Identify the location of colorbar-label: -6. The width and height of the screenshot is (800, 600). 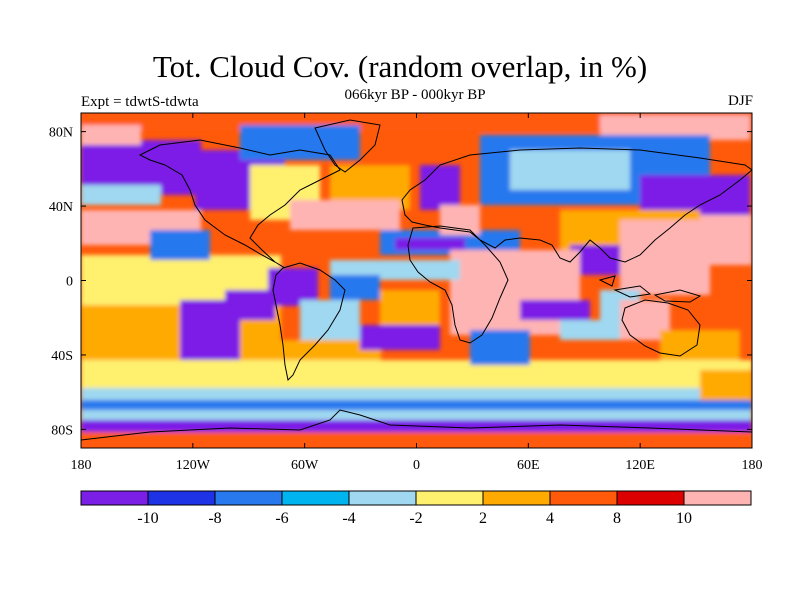
(281, 518).